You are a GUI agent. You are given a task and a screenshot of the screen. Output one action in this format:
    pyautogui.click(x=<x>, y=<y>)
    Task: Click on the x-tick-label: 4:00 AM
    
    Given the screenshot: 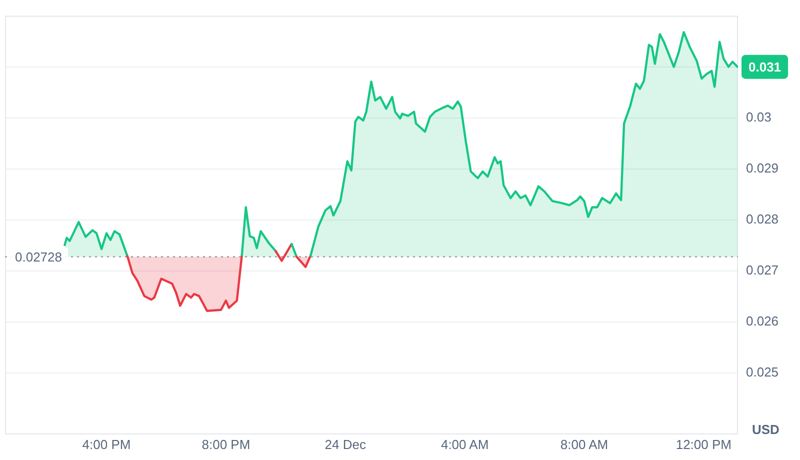 What is the action you would take?
    pyautogui.click(x=464, y=444)
    